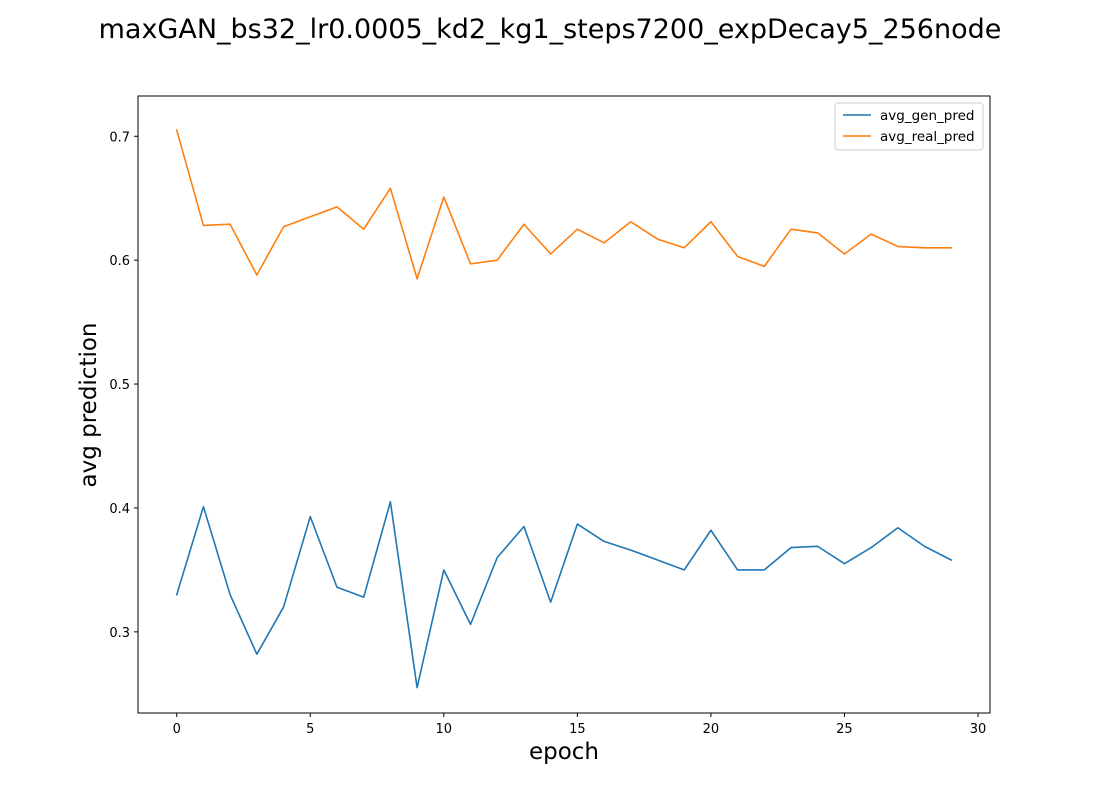  I want to click on x-axis-label: epoch, so click(564, 752).